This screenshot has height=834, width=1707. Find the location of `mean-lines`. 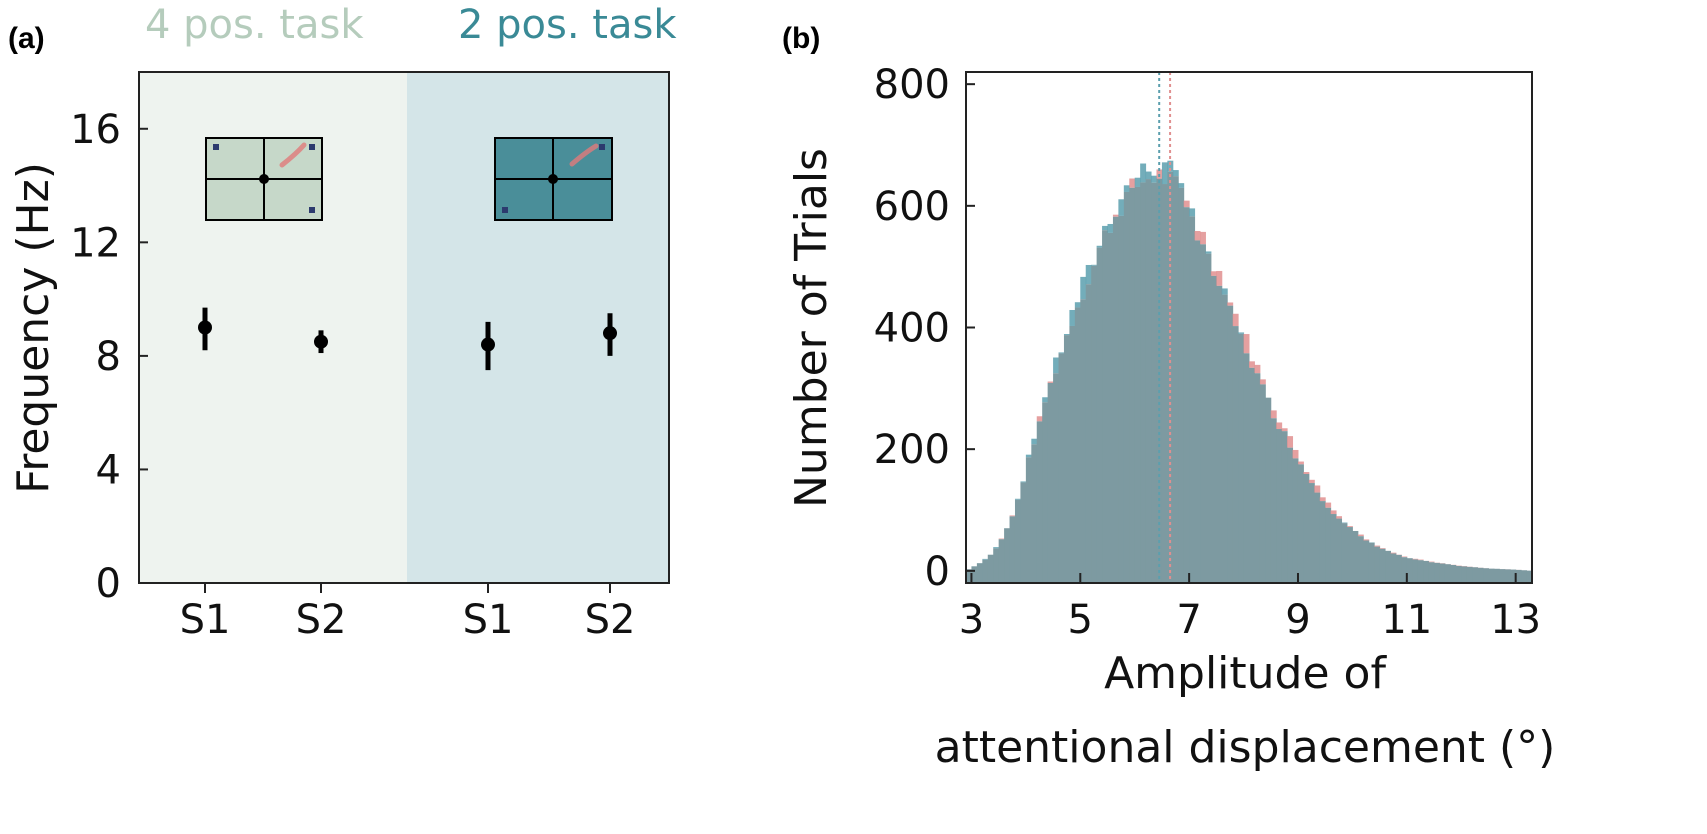

mean-lines is located at coordinates (1165, 327).